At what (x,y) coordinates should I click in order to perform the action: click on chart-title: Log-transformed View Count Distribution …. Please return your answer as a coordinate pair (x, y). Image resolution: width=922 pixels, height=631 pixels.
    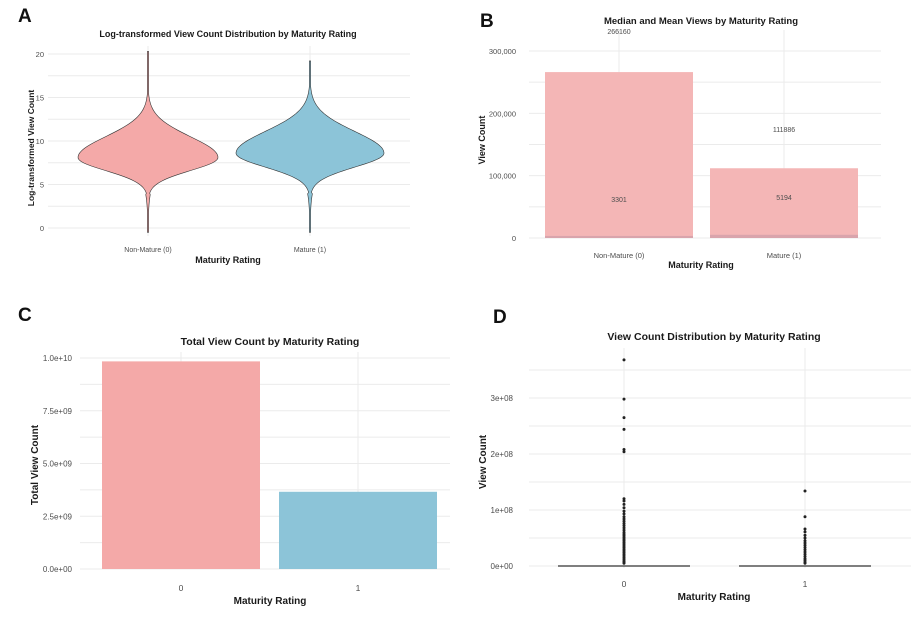
    Looking at the image, I should click on (227, 34).